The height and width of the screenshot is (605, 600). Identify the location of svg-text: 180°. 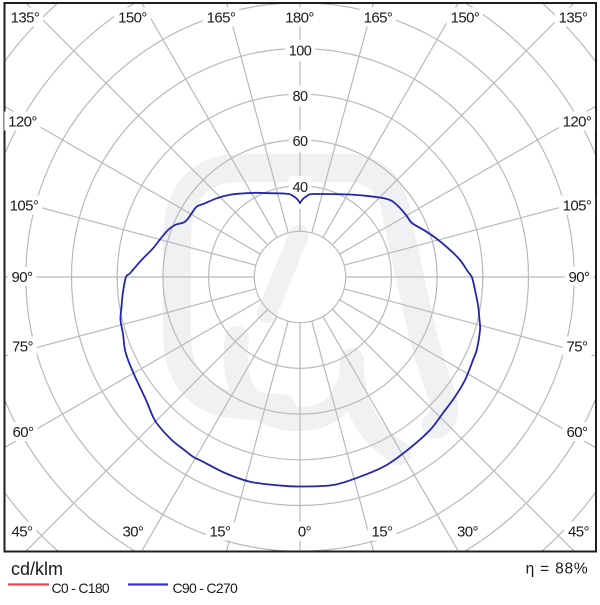
(299, 17).